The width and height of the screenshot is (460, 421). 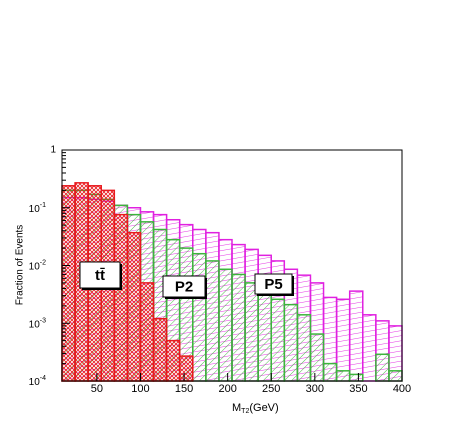 I want to click on series-label: P5, so click(x=273, y=284).